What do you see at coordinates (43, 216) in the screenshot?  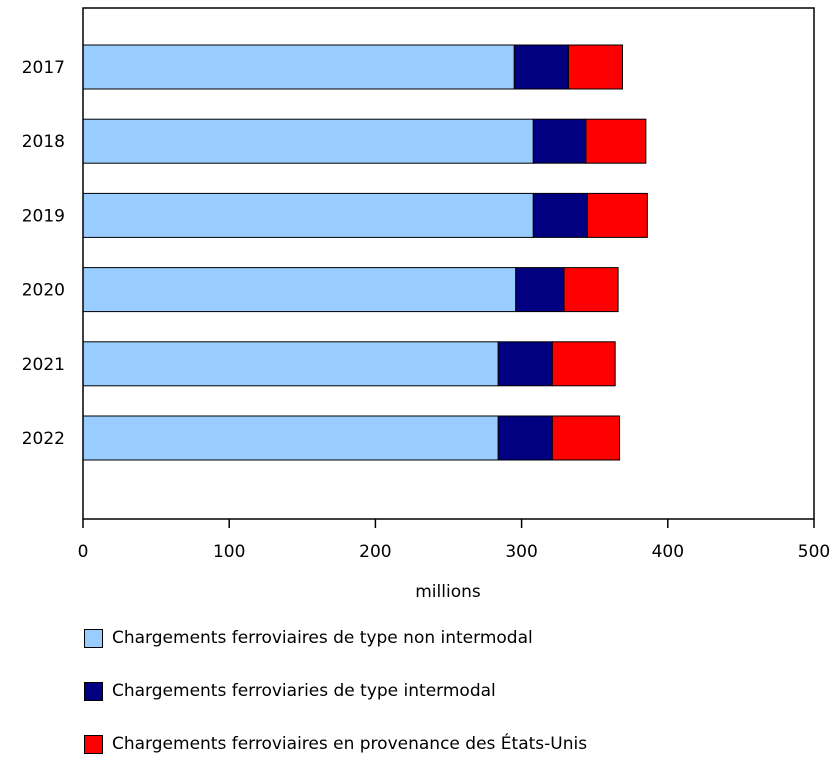 I see `y-tick-label: 2019` at bounding box center [43, 216].